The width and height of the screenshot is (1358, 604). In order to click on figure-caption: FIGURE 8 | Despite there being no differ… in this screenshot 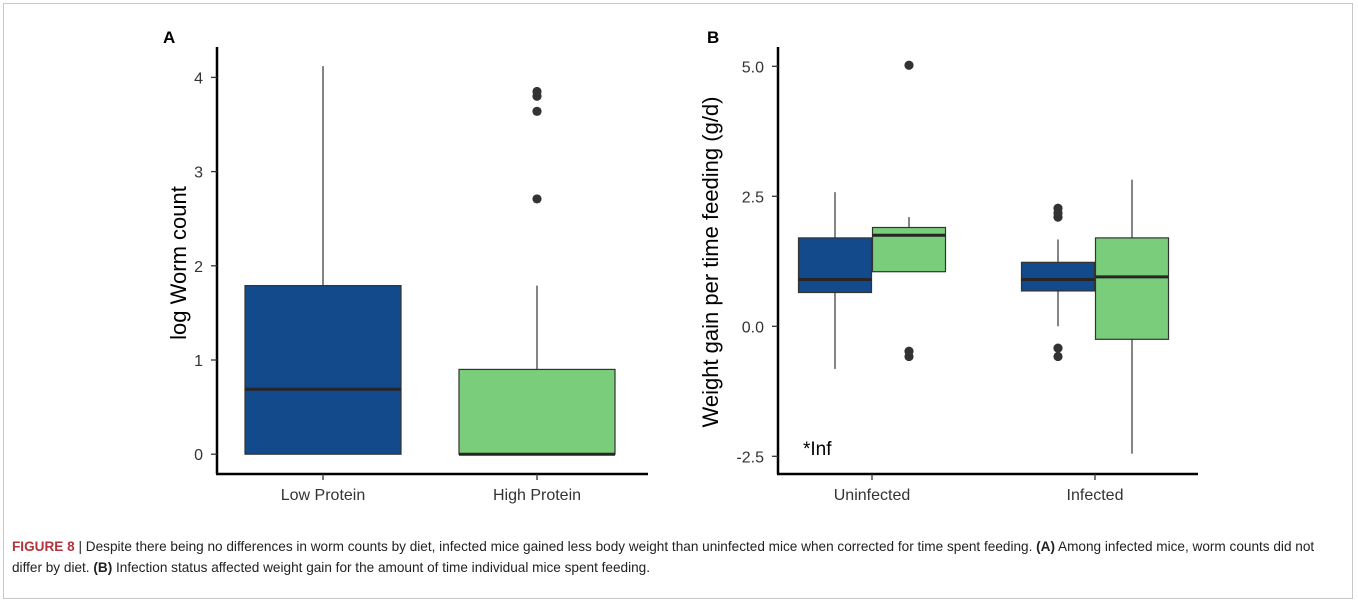, I will do `click(679, 557)`.